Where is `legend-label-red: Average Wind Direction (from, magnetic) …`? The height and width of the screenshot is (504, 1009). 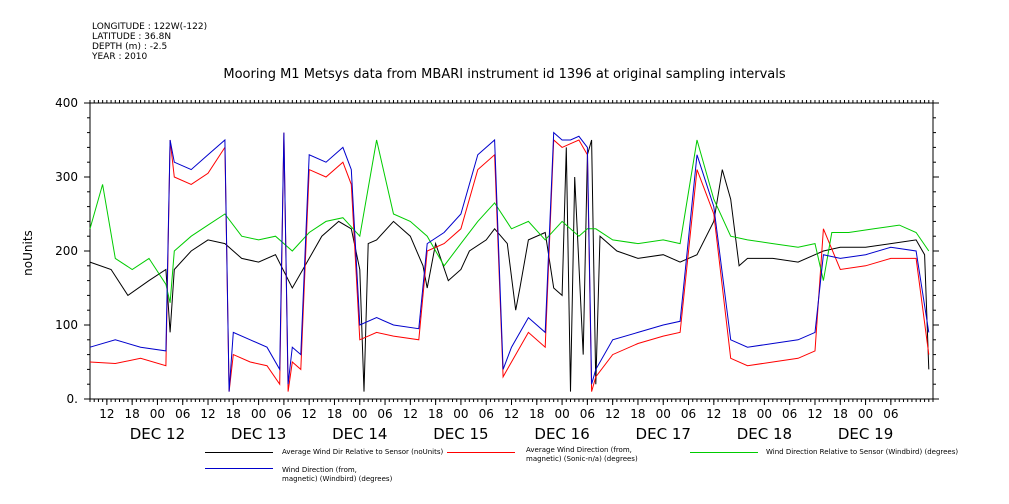 legend-label-red: Average Wind Direction (from, magnetic) … is located at coordinates (582, 454).